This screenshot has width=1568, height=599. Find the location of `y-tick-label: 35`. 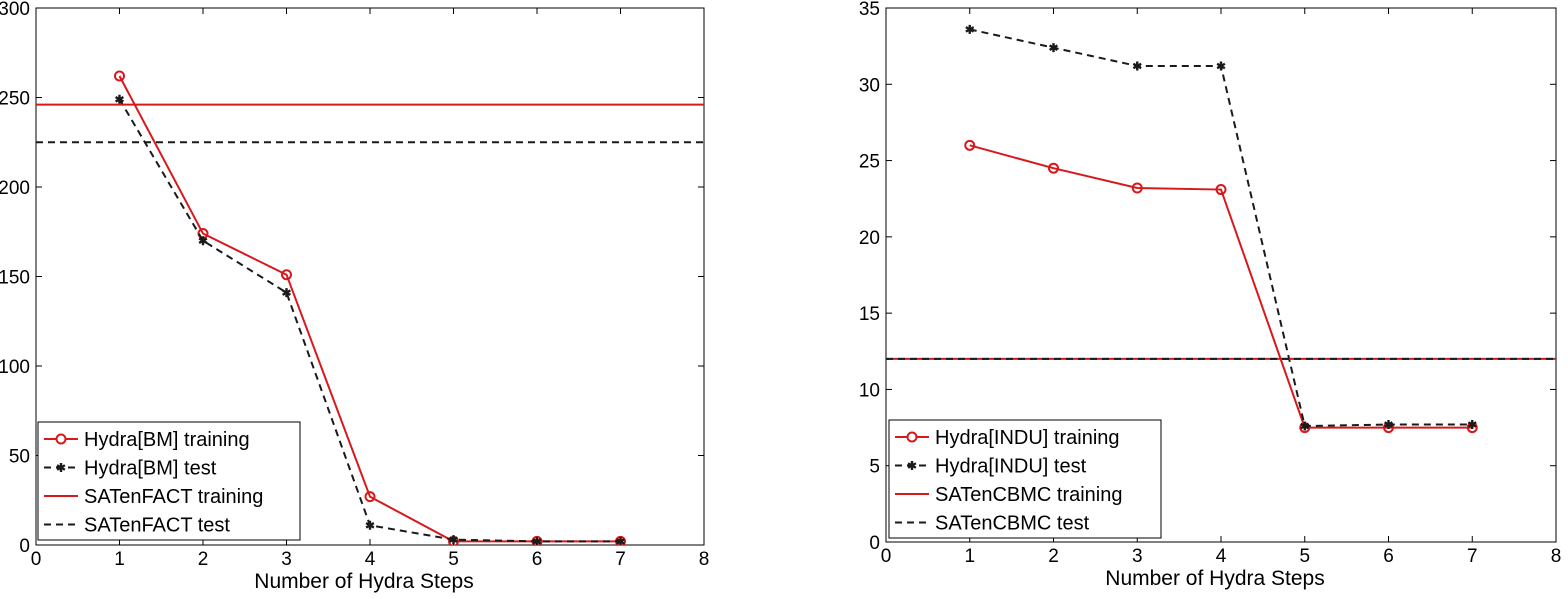

y-tick-label: 35 is located at coordinates (869, 10).